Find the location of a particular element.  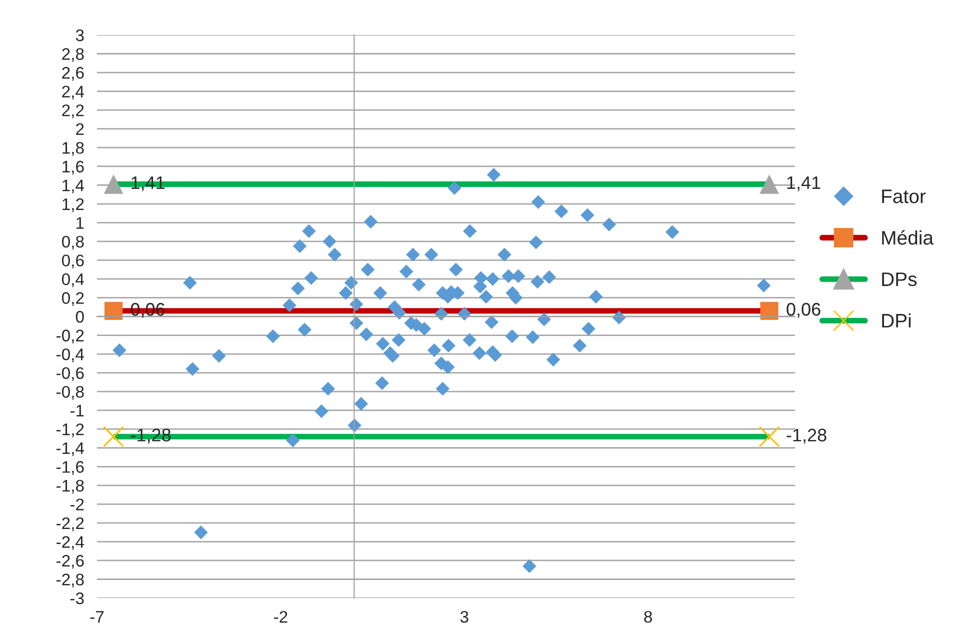

y-tick-label: -2 is located at coordinates (77, 504).